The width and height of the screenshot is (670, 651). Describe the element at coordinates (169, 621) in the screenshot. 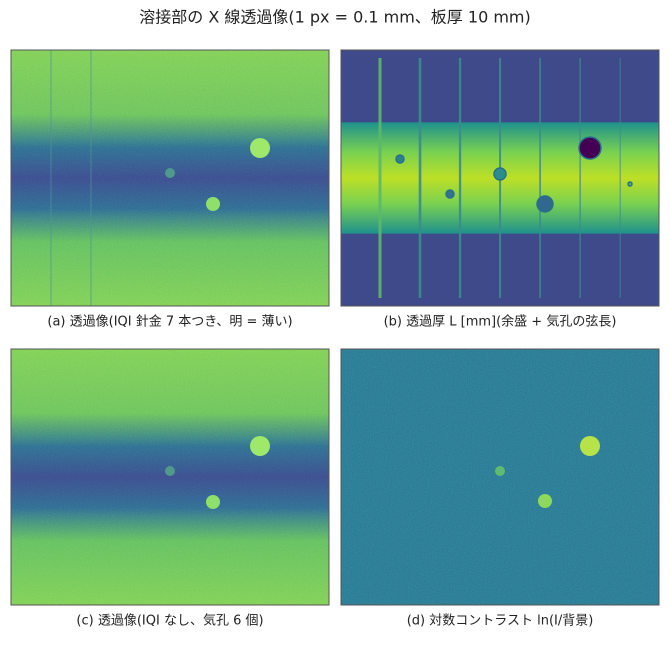

I see `panel-caption: (c) 透過像(IQI なし、気孔 6 個)` at that location.